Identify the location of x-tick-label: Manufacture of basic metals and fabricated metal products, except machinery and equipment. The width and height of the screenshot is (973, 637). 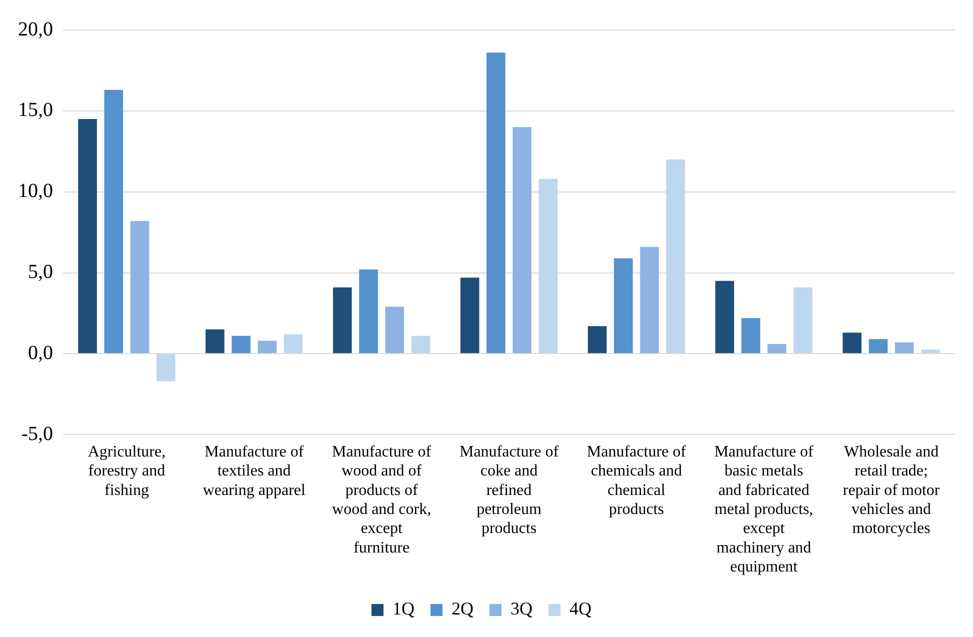
(764, 509).